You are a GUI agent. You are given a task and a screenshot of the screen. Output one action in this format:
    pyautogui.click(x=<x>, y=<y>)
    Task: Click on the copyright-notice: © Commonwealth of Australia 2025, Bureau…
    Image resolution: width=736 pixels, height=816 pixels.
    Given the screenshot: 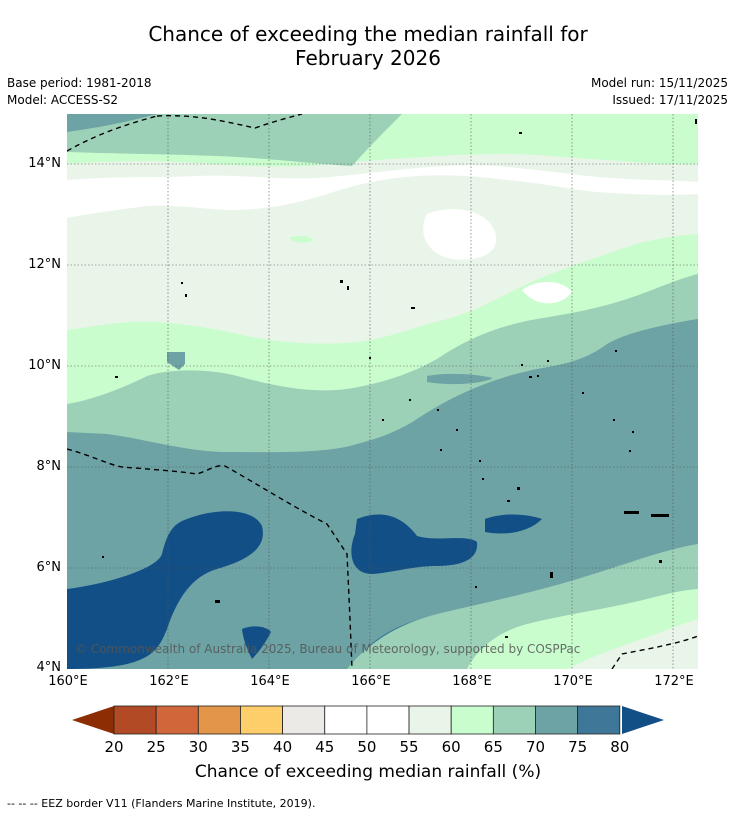 What is the action you would take?
    pyautogui.click(x=328, y=649)
    